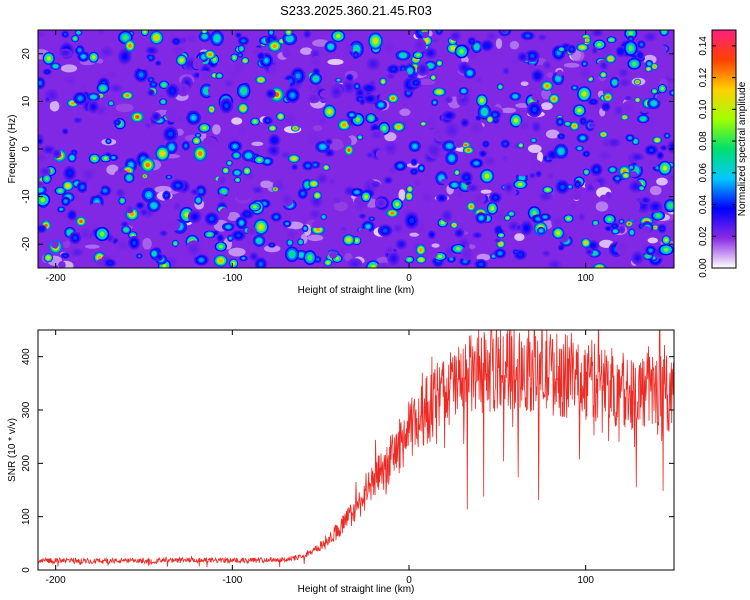  Describe the element at coordinates (703, 173) in the screenshot. I see `colorbar-tick-label: 0.06` at that location.